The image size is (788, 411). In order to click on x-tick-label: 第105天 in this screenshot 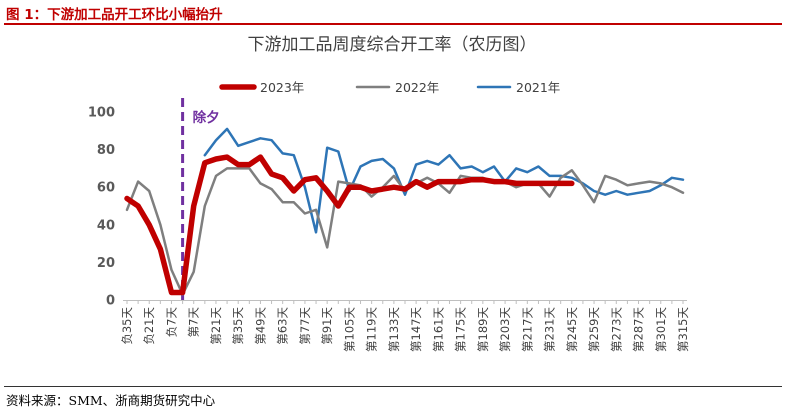, I will do `click(349, 329)`.